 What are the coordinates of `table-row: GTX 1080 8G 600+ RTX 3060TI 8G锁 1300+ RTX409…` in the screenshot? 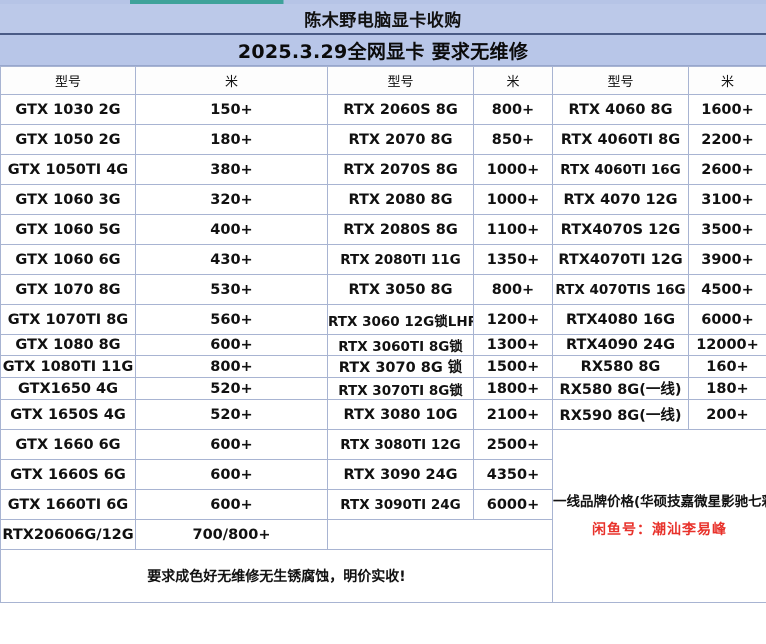 It's located at (383, 345).